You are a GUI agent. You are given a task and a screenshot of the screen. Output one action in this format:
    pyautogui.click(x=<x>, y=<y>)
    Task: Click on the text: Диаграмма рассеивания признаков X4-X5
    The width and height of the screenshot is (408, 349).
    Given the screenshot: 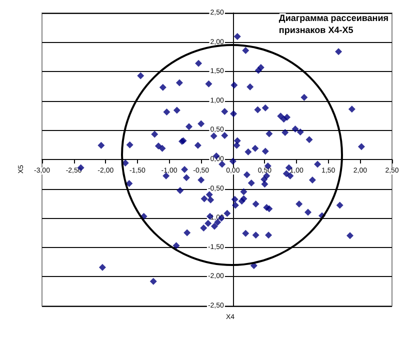 What is the action you would take?
    pyautogui.click(x=333, y=24)
    